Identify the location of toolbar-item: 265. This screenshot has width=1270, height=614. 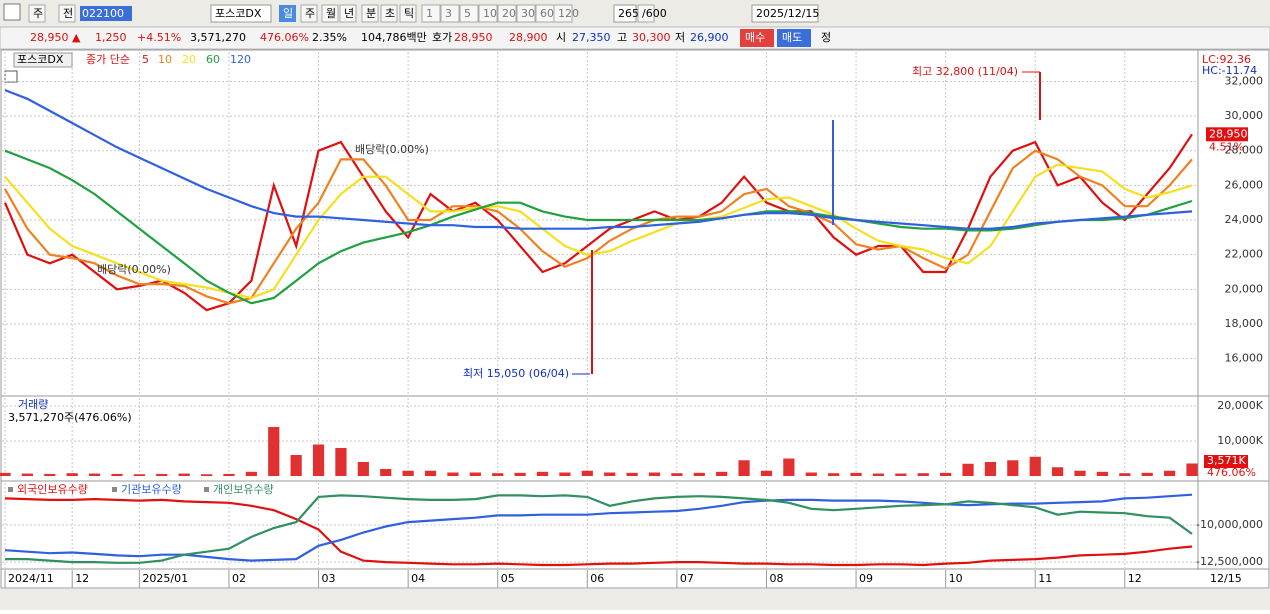
(628, 13).